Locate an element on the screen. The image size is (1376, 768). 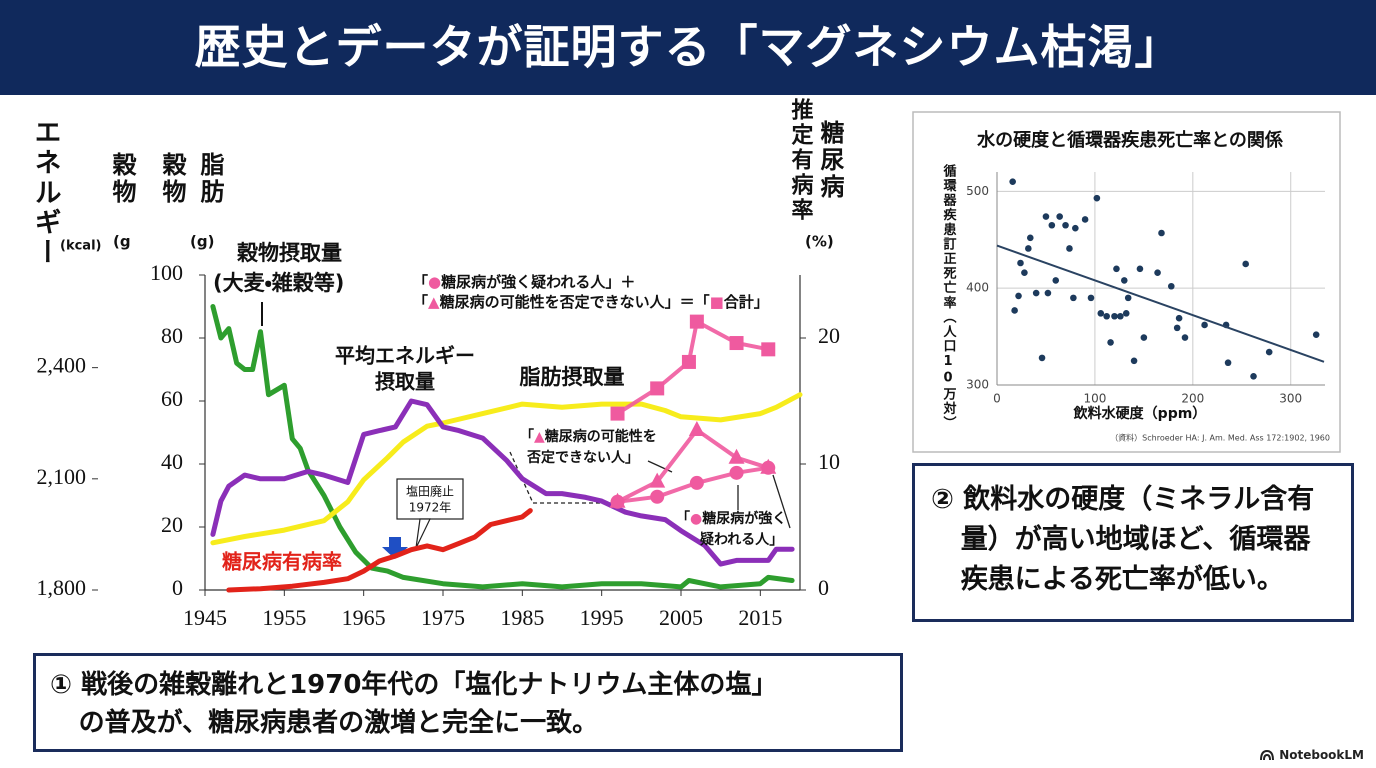
axis-title: 穀物 is located at coordinates (172, 179).